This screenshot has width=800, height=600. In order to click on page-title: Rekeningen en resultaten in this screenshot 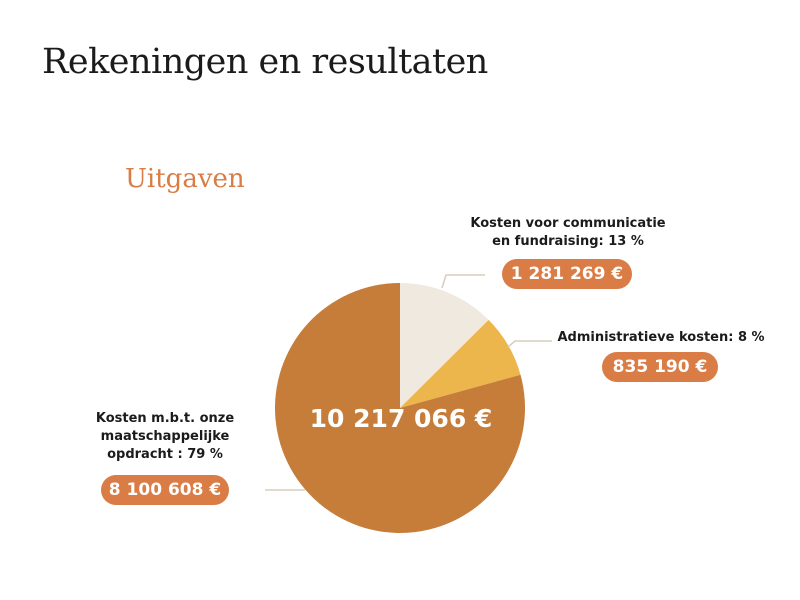, I will do `click(265, 62)`.